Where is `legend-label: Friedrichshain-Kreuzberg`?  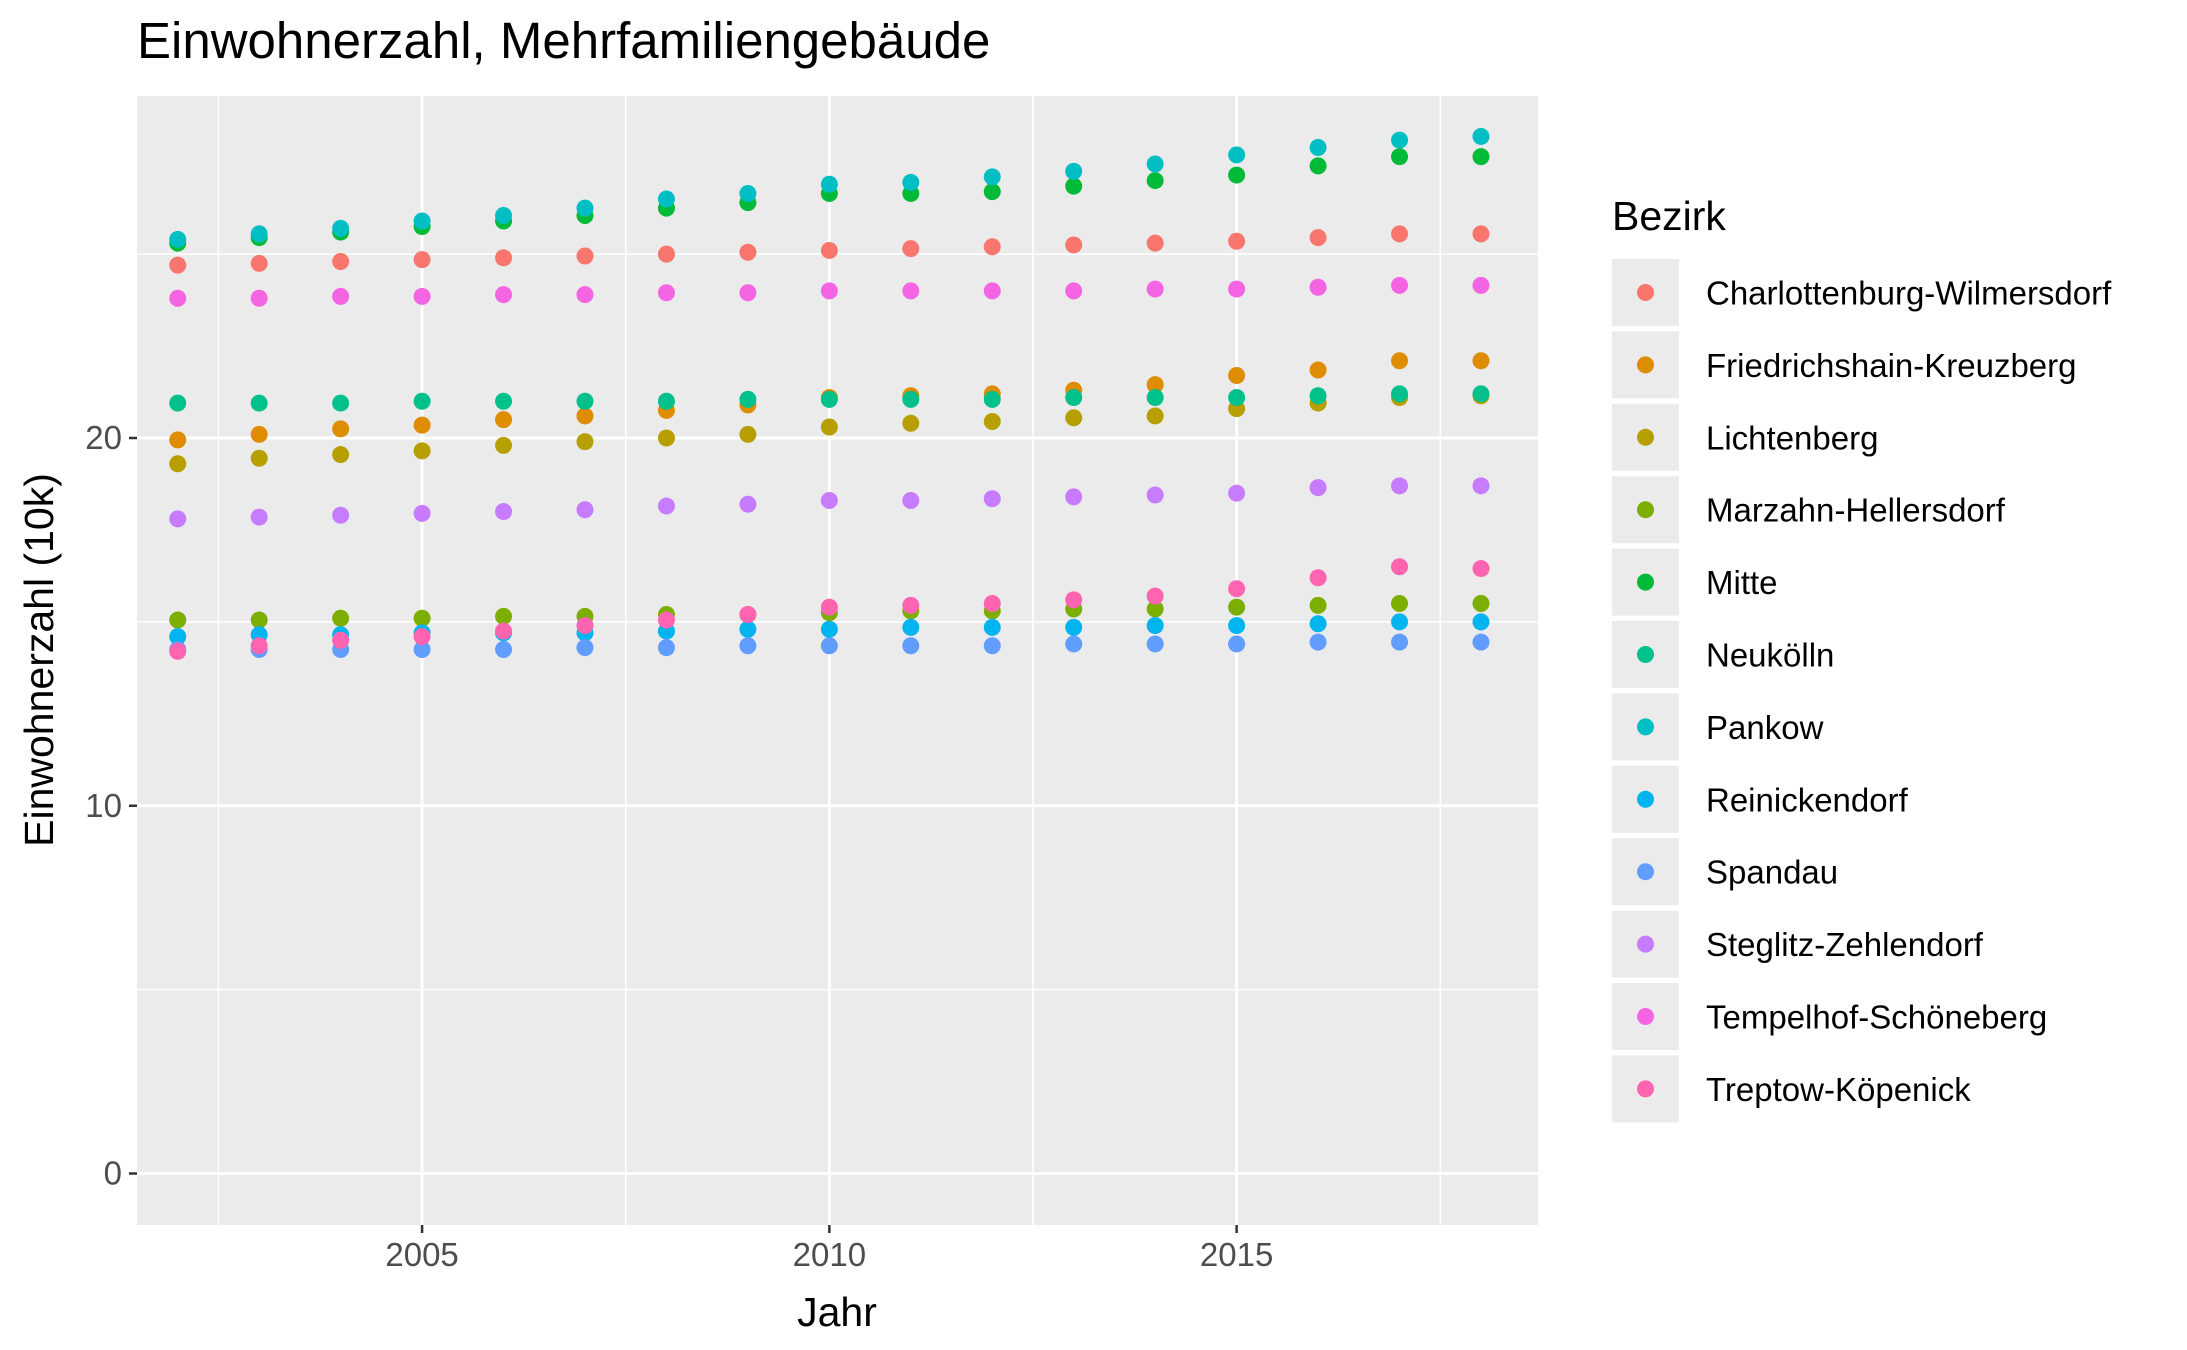 legend-label: Friedrichshain-Kreuzberg is located at coordinates (1891, 365).